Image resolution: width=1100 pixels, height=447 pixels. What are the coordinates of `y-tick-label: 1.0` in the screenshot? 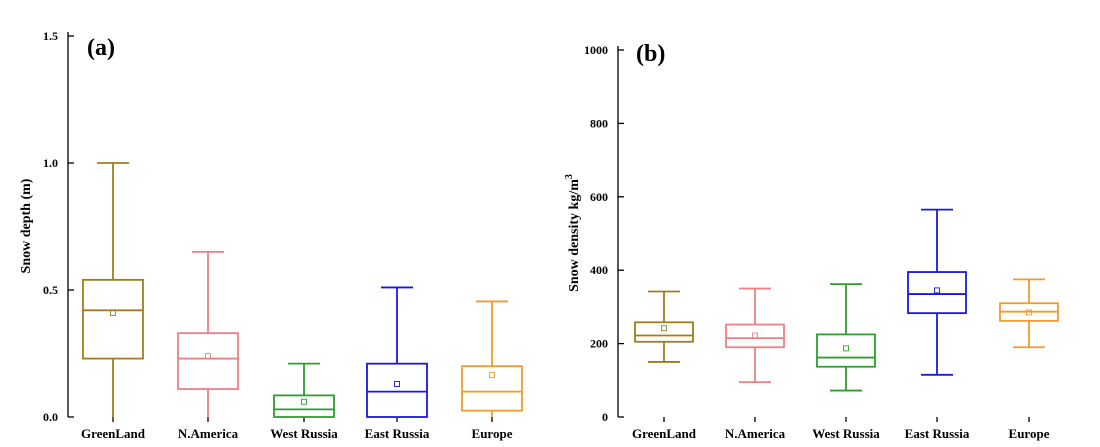 It's located at (50, 163).